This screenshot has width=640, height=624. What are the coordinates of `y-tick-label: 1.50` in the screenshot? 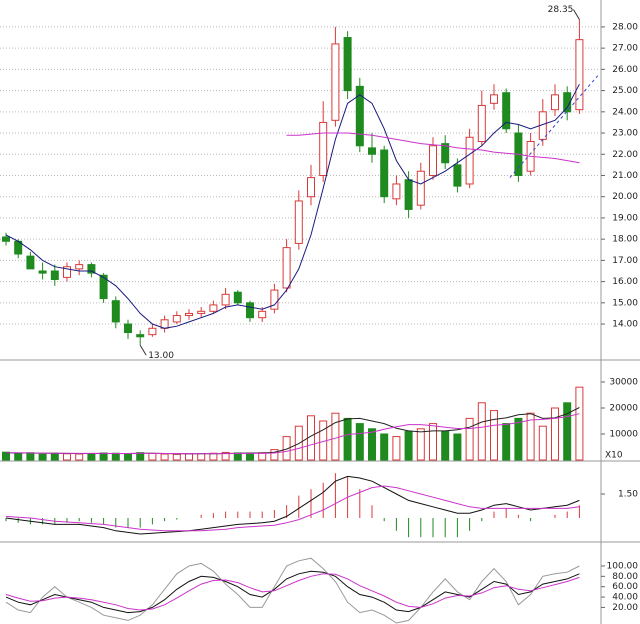 It's located at (628, 495).